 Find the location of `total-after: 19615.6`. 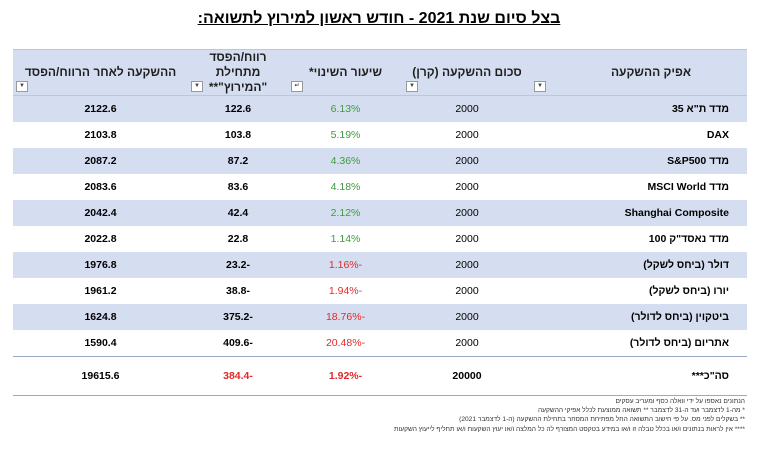

total-after: 19615.6 is located at coordinates (100, 376).